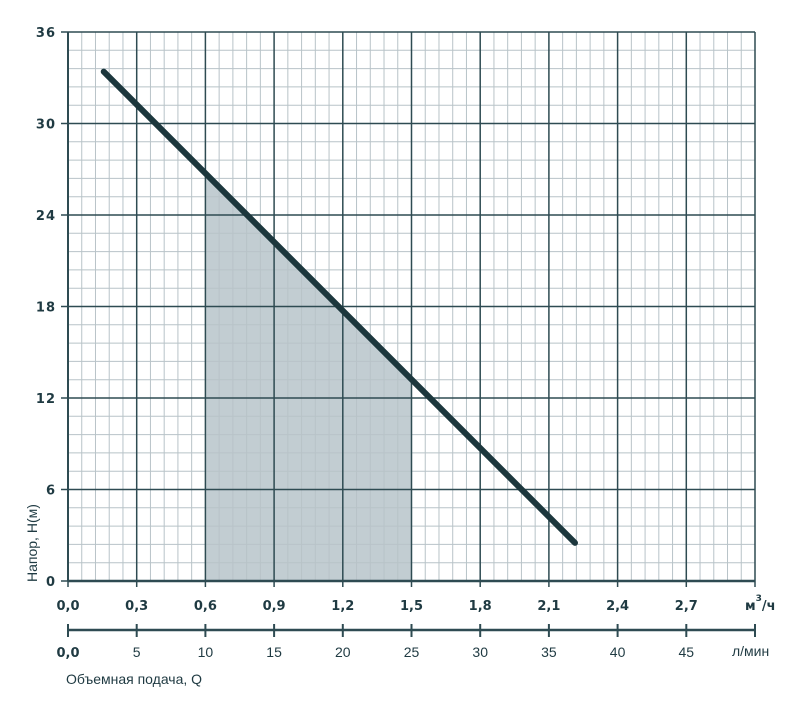  What do you see at coordinates (46, 125) in the screenshot?
I see `y-tick-label: 30` at bounding box center [46, 125].